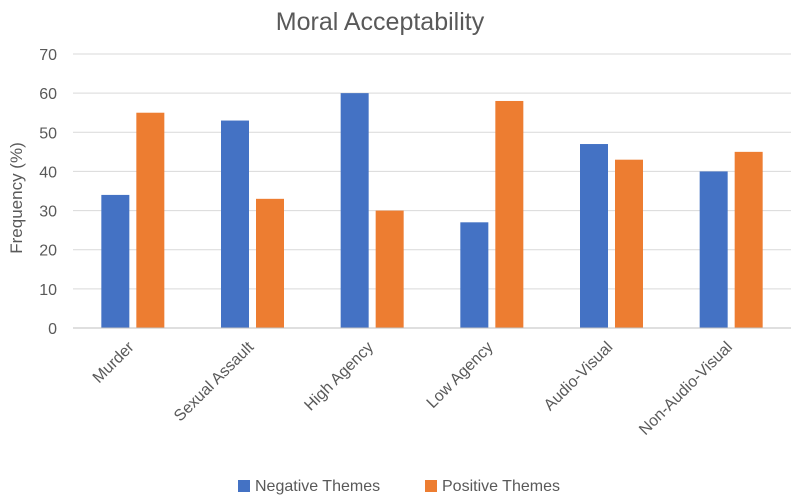  I want to click on legend: Negative Themes Positive Themes, so click(399, 486).